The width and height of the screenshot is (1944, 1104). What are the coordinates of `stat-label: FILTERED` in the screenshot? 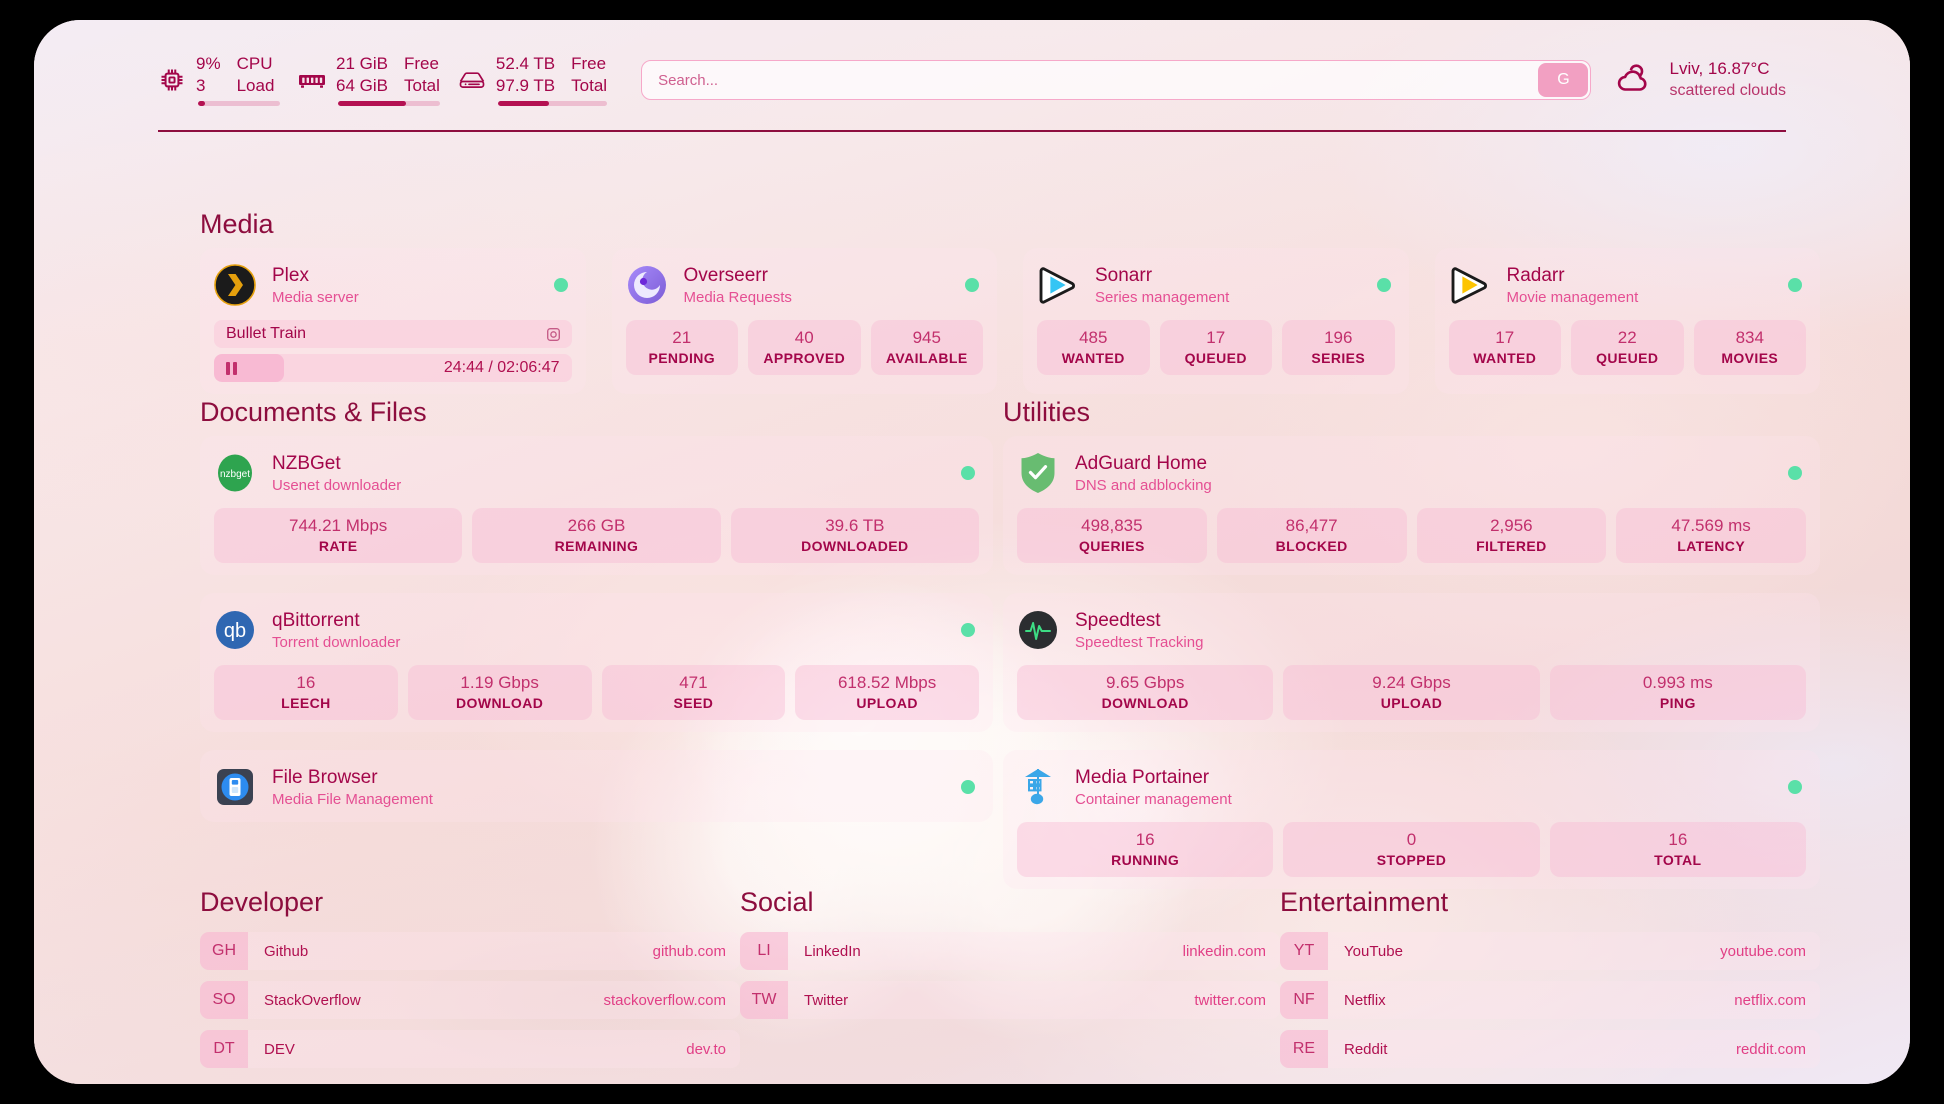 It's located at (1511, 546).